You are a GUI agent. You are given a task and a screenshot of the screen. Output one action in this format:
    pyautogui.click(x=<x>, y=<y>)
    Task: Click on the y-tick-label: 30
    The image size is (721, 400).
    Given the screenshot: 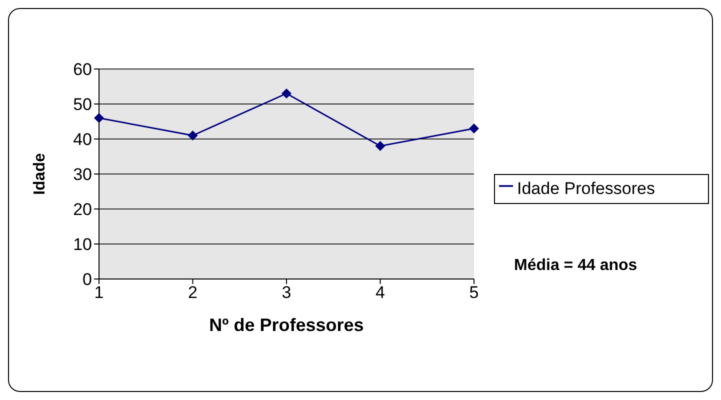 What is the action you would take?
    pyautogui.click(x=82, y=174)
    